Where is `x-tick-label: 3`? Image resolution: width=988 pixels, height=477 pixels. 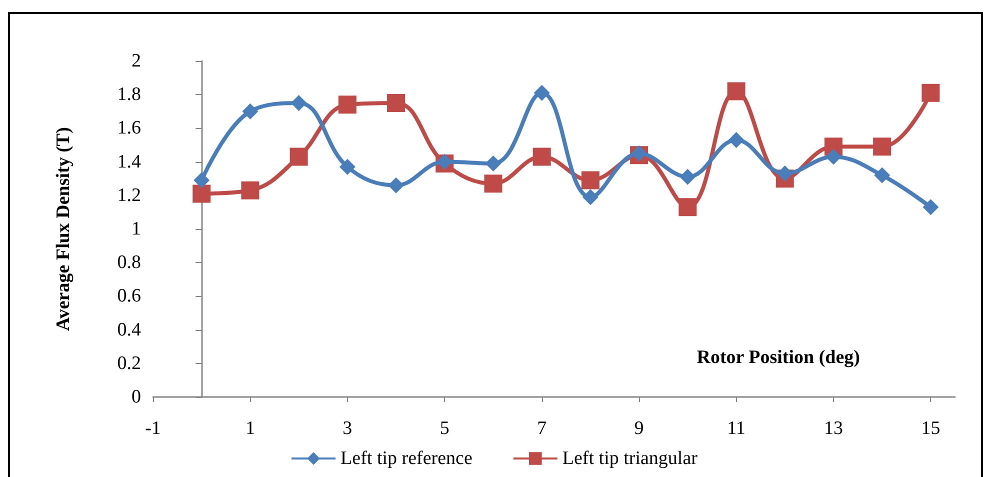
x-tick-label: 3 is located at coordinates (347, 428).